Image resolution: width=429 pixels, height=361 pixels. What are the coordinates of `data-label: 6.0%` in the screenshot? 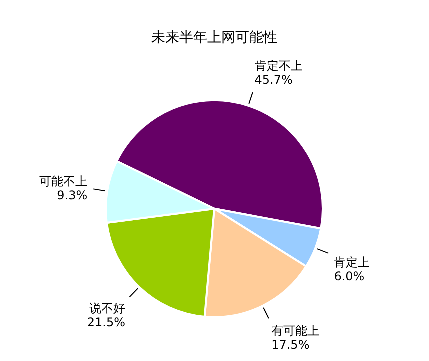 It's located at (349, 277).